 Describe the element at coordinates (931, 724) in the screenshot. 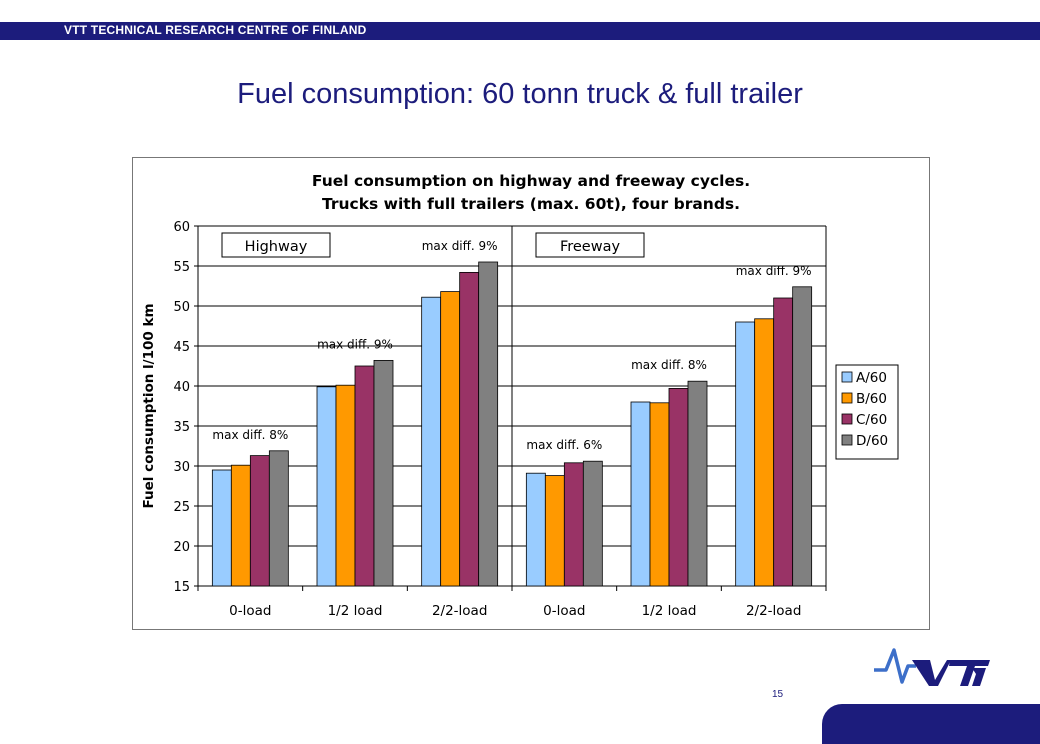

I see `corner-decoration` at that location.